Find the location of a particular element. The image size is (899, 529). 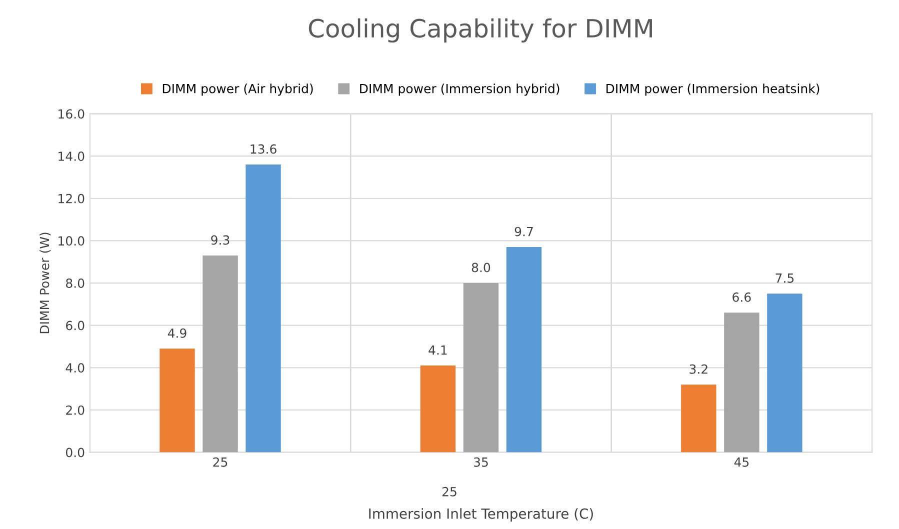

data-label: 9.7 is located at coordinates (523, 231).